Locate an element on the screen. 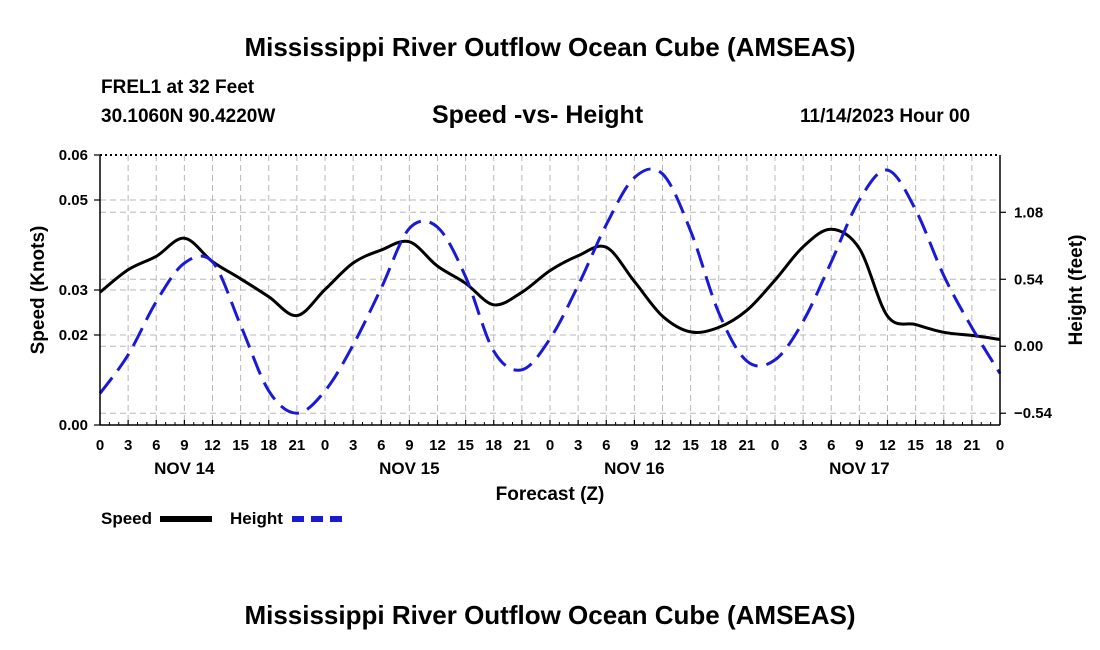  day-label: NOV 16 is located at coordinates (634, 468).